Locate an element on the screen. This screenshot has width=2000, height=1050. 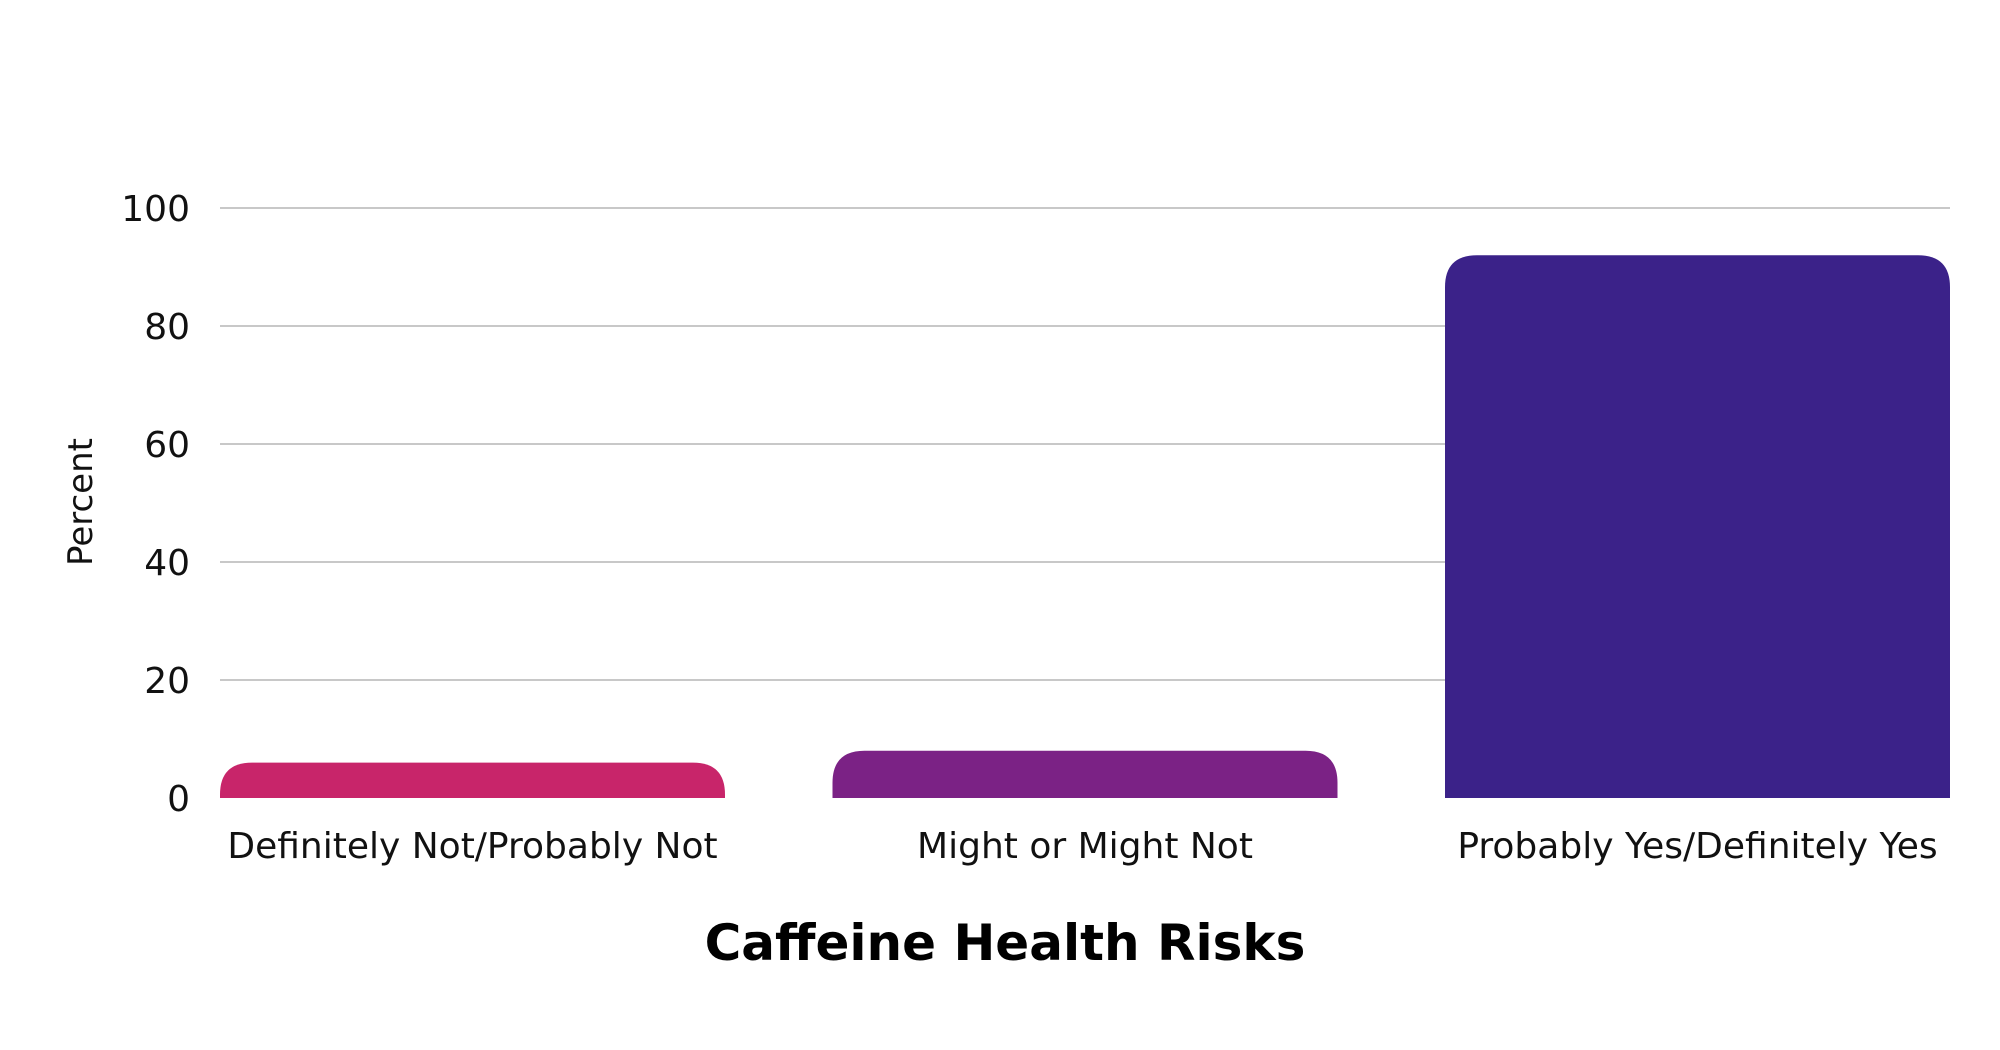
x-category-label-2: Might or Might Not is located at coordinates (1085, 846).